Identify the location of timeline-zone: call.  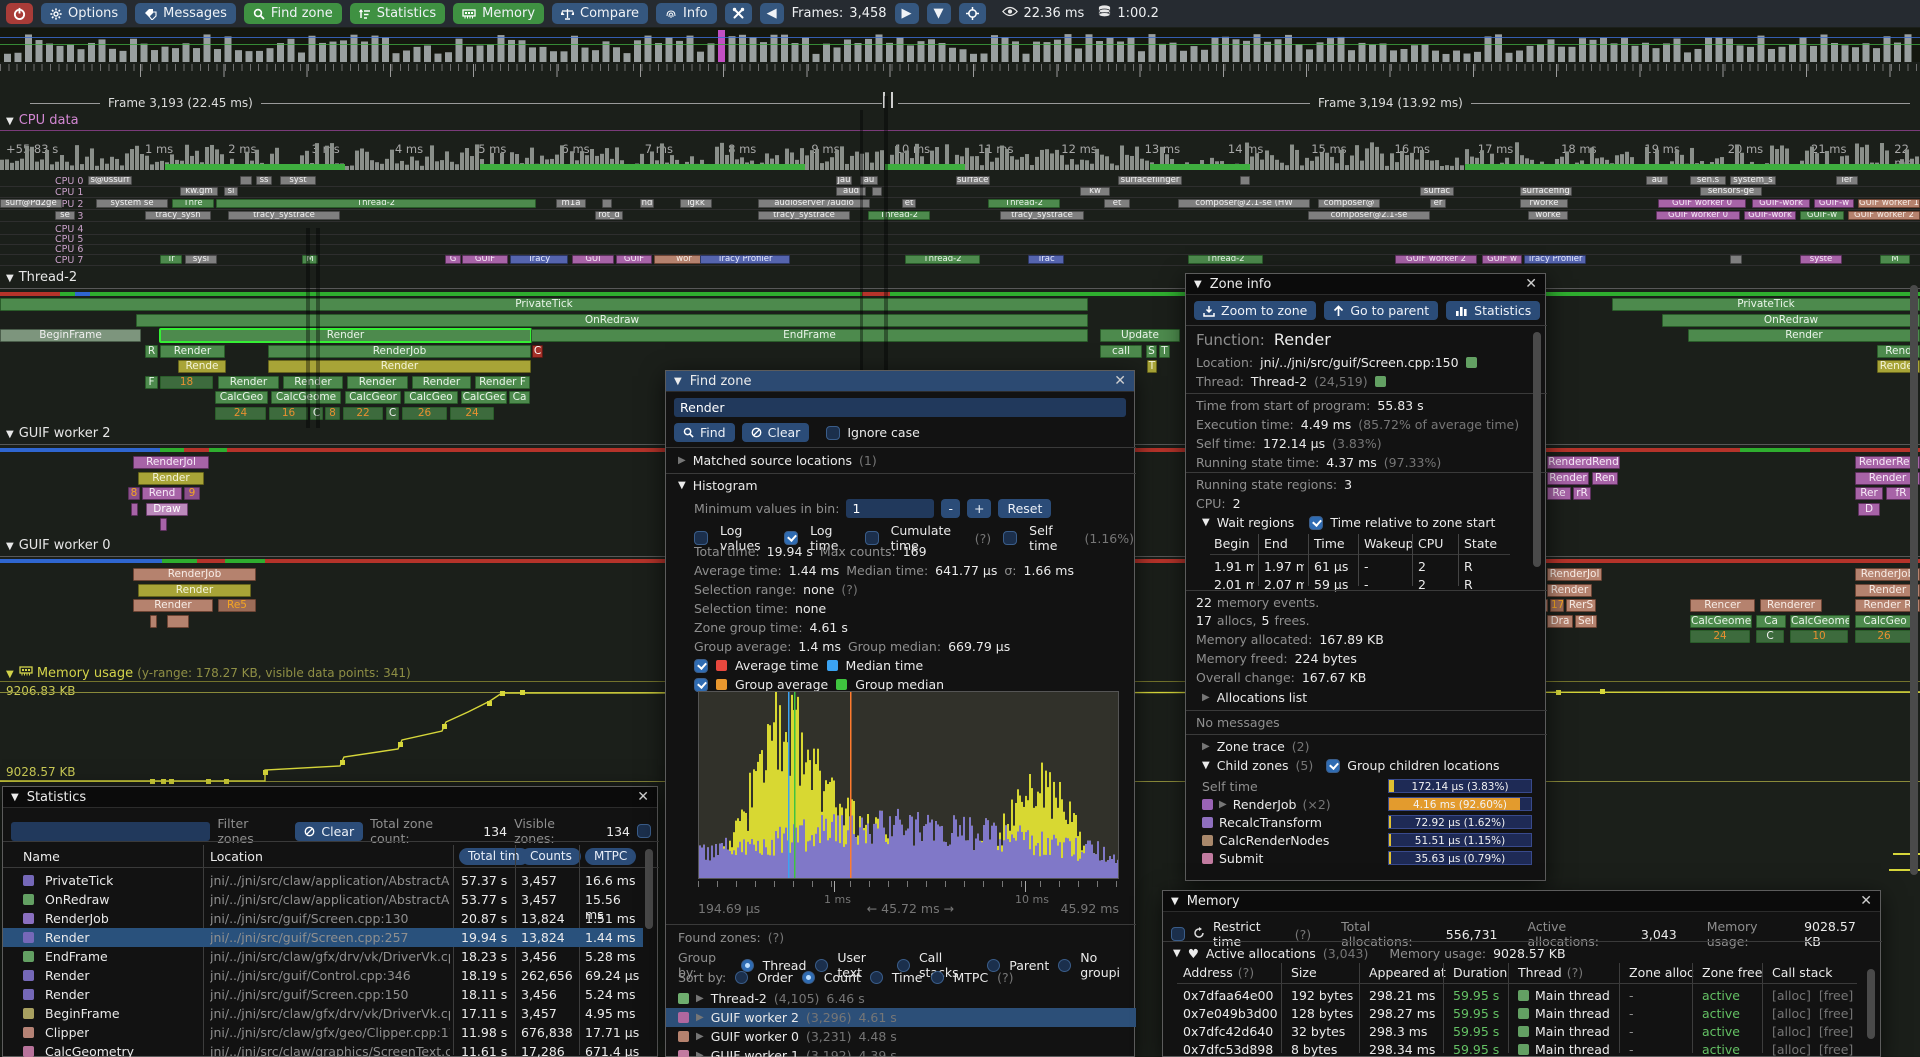
(1121, 351).